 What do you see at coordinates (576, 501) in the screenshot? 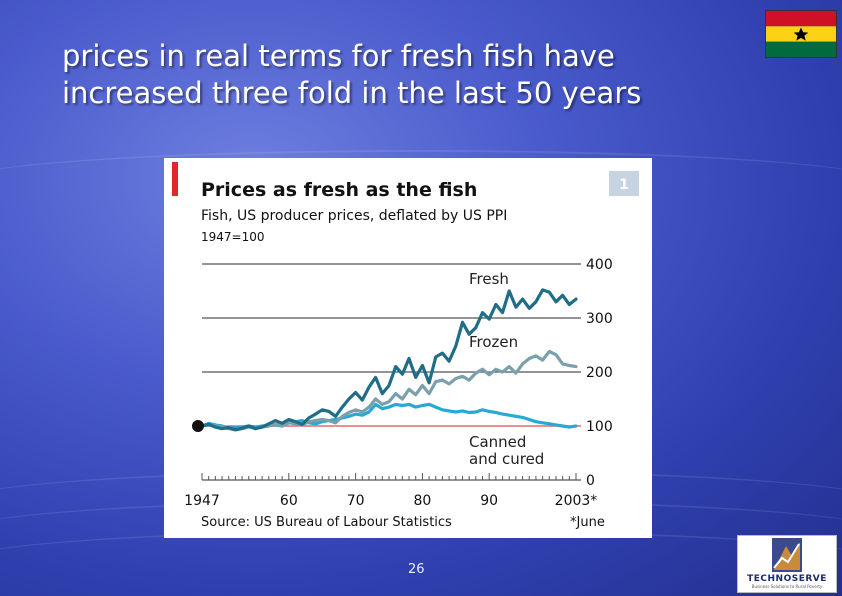
I see `x-tick-label: 2003*` at bounding box center [576, 501].